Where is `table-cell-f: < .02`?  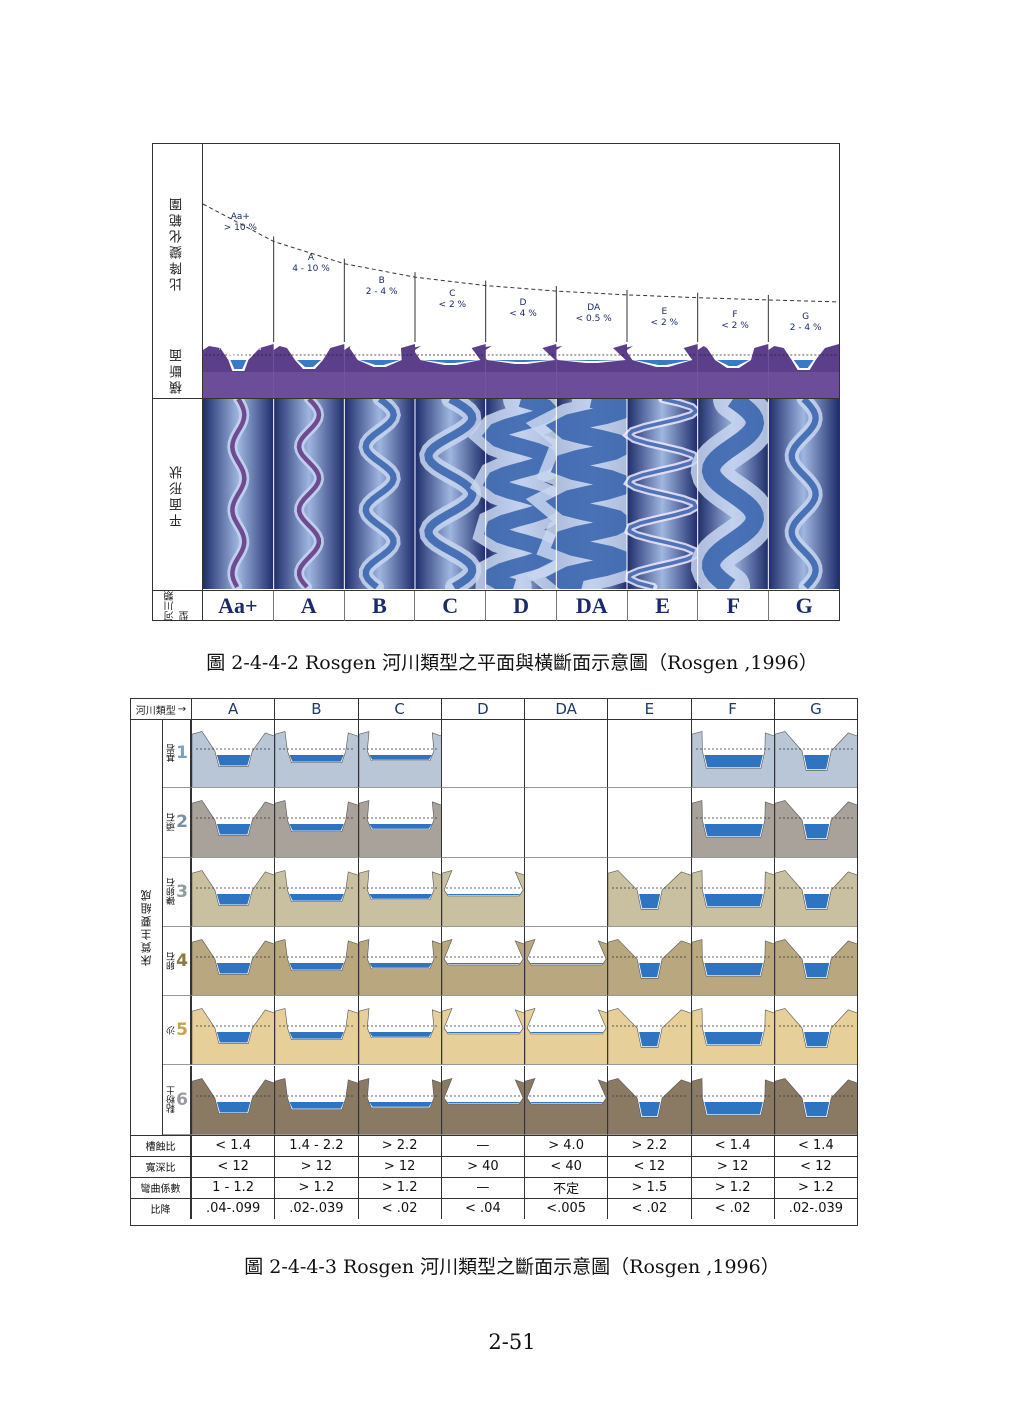
table-cell-f: < .02 is located at coordinates (732, 1208).